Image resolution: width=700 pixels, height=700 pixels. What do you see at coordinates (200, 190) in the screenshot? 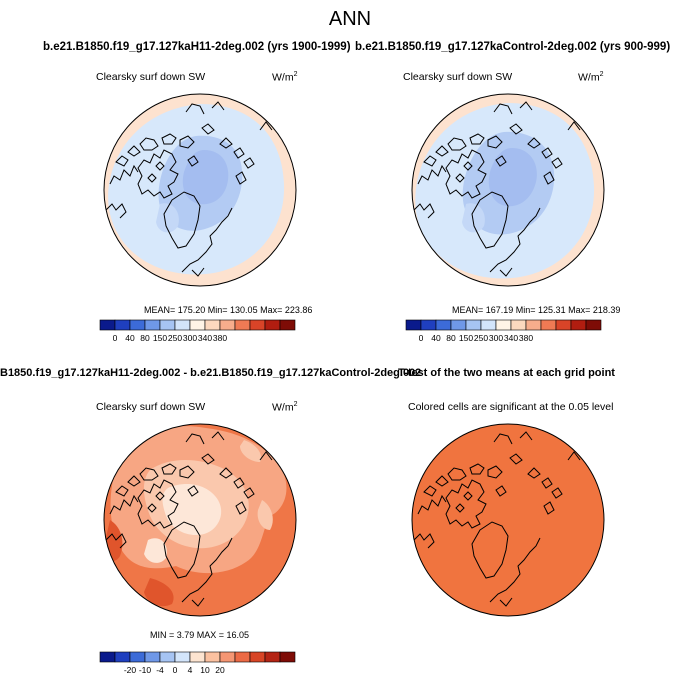
I see `panel1-map` at bounding box center [200, 190].